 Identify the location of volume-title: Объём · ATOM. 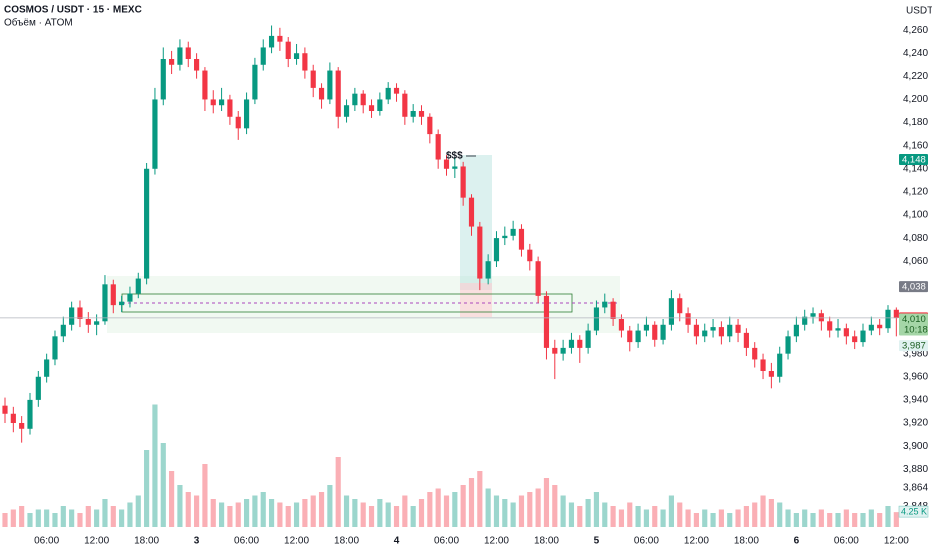
(38, 23).